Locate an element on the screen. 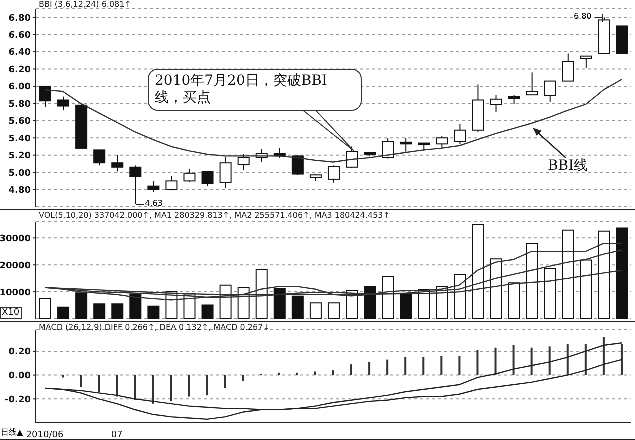  text: X10 is located at coordinates (11, 313).